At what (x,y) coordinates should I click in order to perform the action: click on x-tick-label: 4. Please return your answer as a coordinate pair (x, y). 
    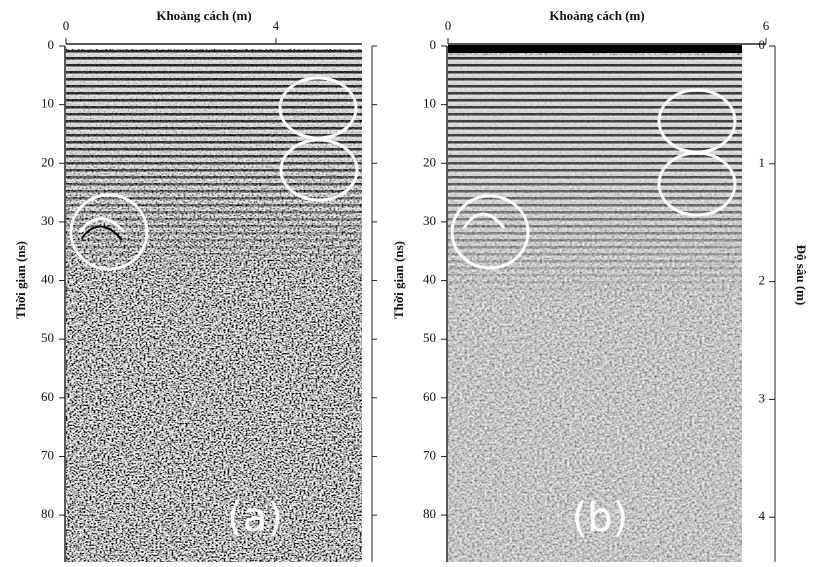
    Looking at the image, I should click on (276, 25).